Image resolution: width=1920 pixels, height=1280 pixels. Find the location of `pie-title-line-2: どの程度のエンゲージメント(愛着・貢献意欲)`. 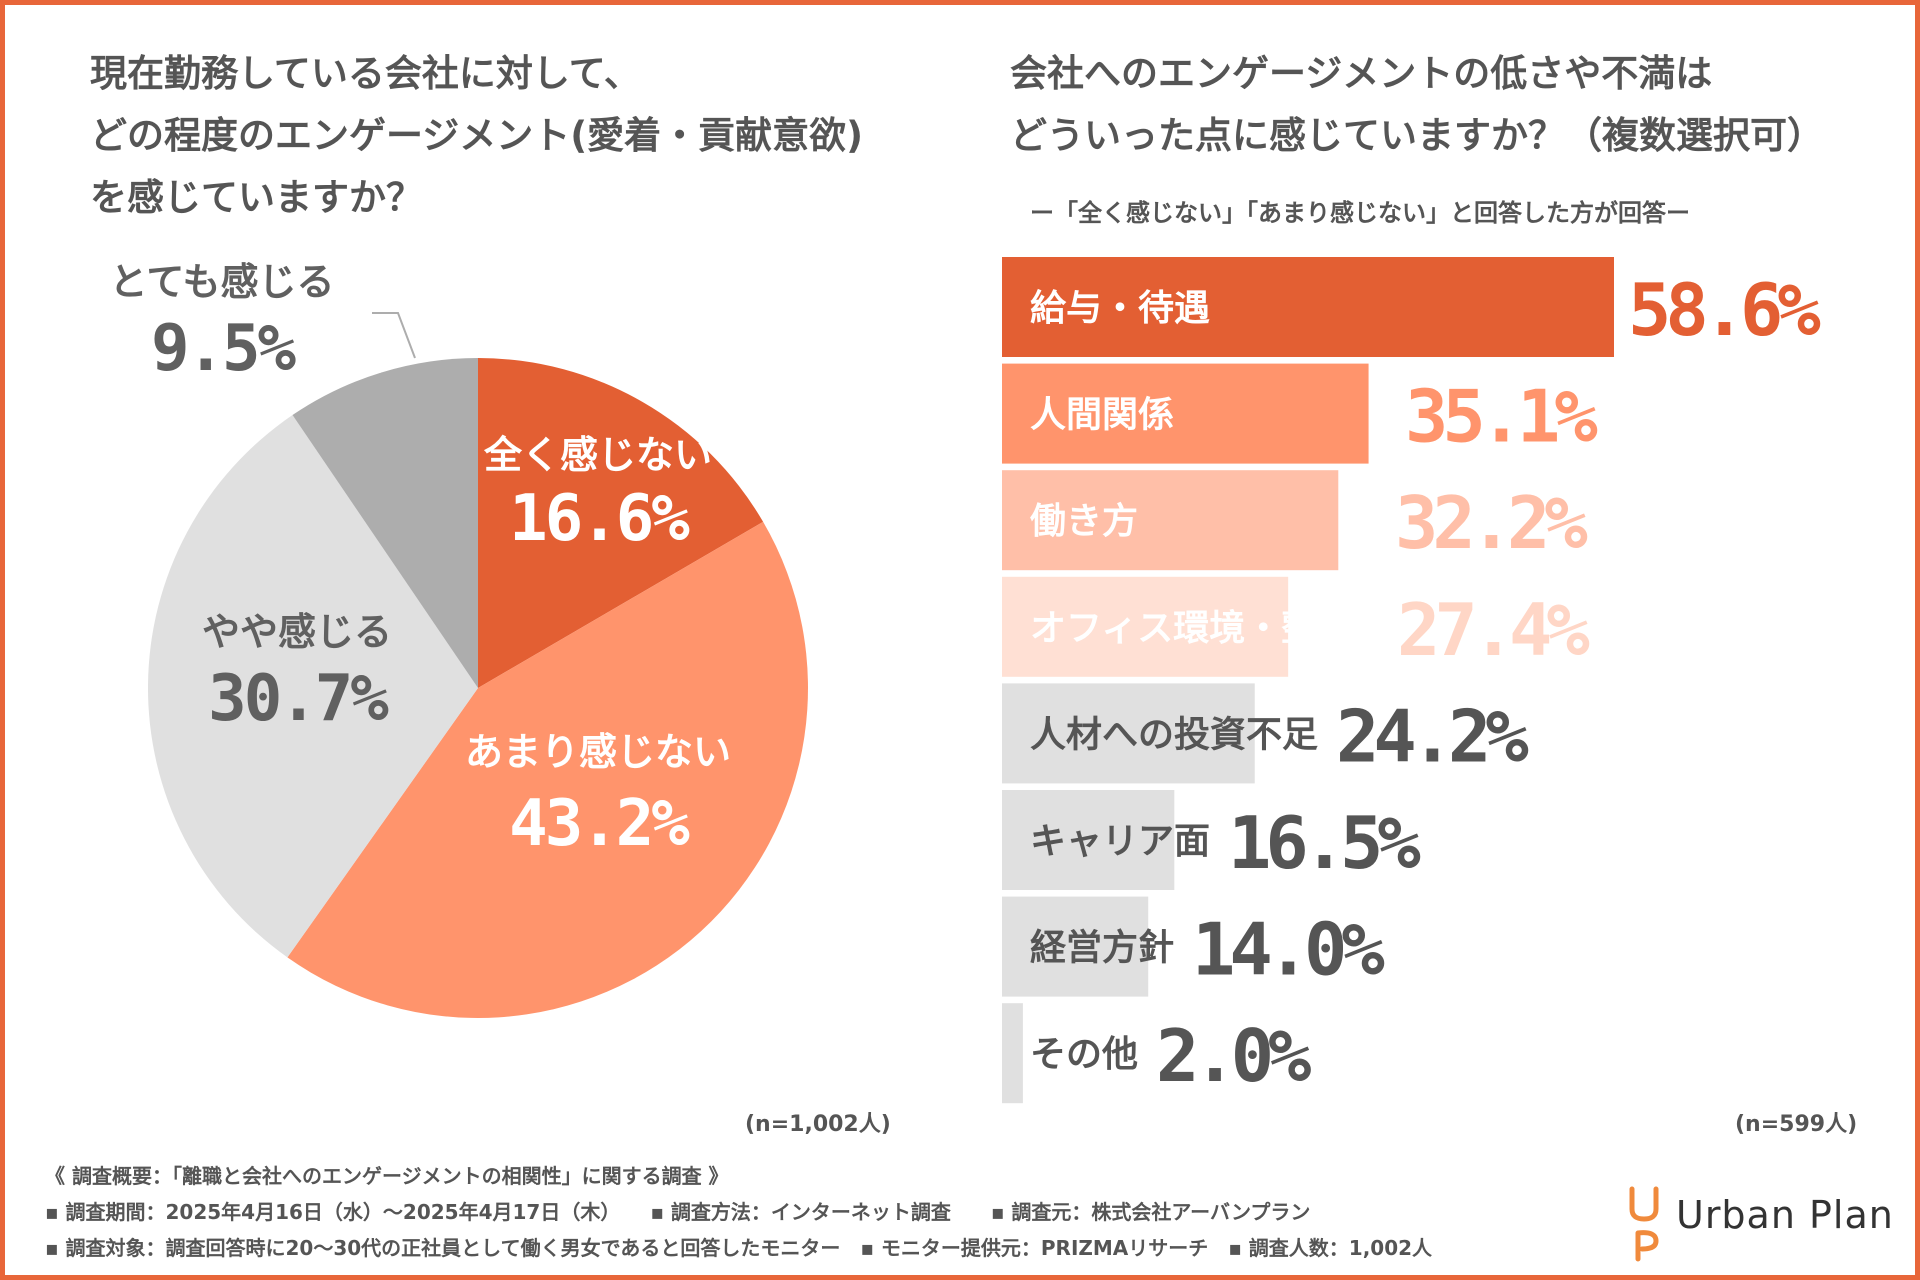

pie-title-line-2: どの程度のエンゲージメント(愛着・貢献意欲) is located at coordinates (477, 135).